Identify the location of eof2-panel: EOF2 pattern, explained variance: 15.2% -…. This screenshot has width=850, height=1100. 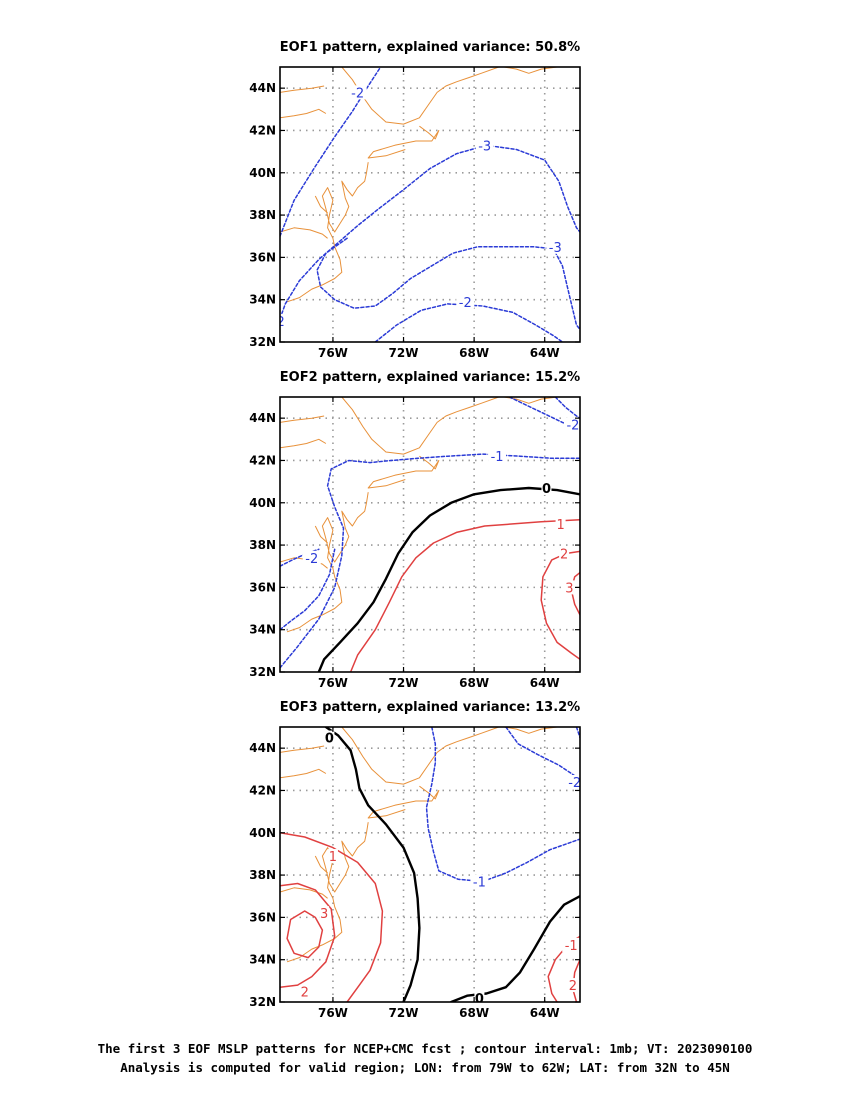
(415, 530).